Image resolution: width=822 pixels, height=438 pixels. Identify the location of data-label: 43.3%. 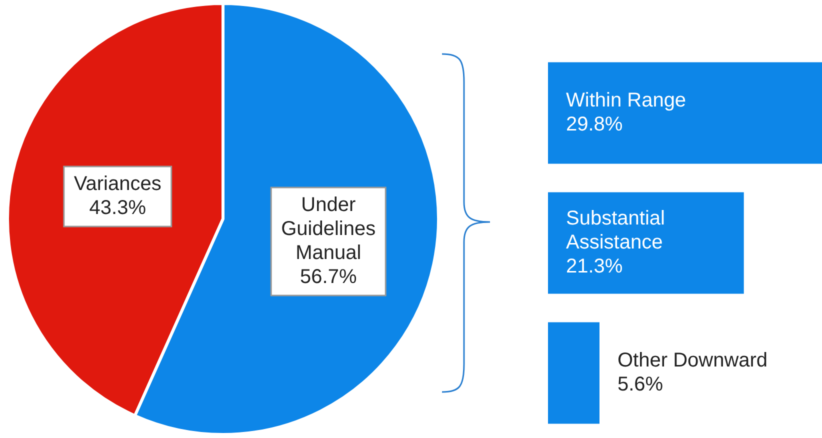
(117, 208).